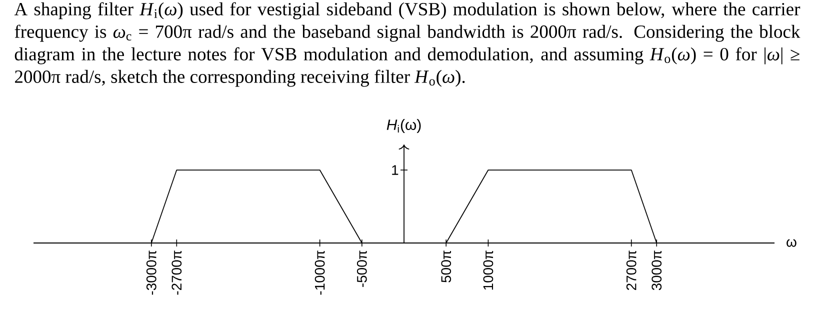  I want to click on x-tick-label: -2700π, so click(177, 272).